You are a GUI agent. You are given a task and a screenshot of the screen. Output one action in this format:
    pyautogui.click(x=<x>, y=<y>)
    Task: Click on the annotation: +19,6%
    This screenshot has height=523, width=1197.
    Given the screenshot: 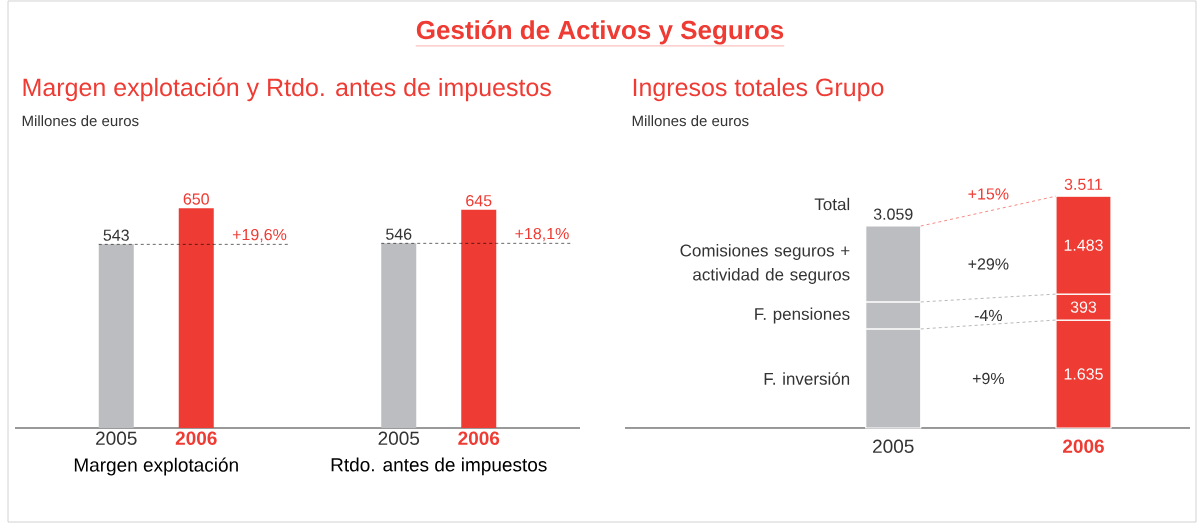 What is the action you would take?
    pyautogui.click(x=259, y=235)
    